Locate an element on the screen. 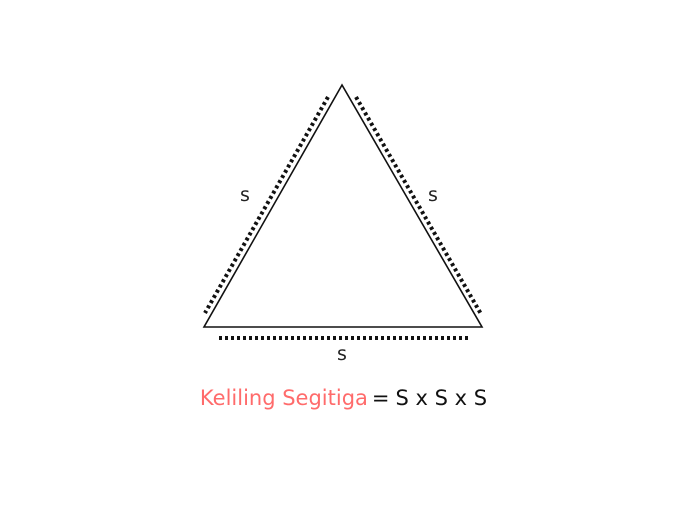  formula-expression: S x S x S is located at coordinates (441, 398).